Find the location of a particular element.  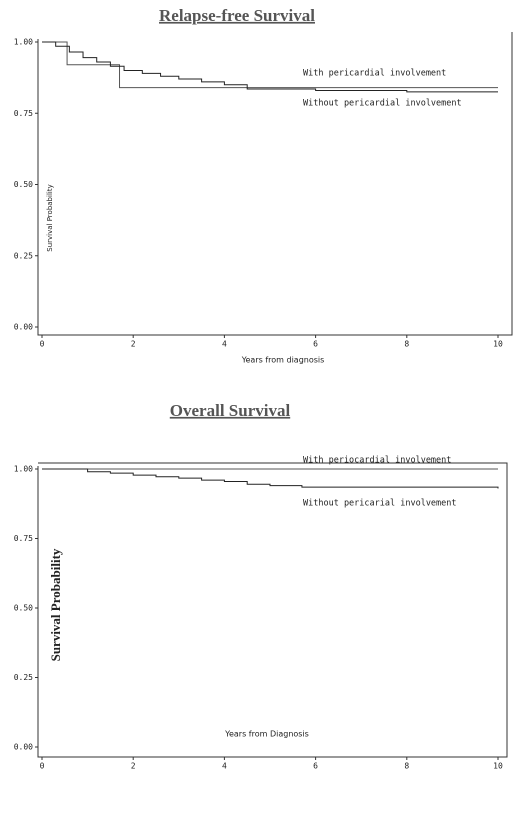

chart-title: Relapse-free Survival is located at coordinates (237, 15).